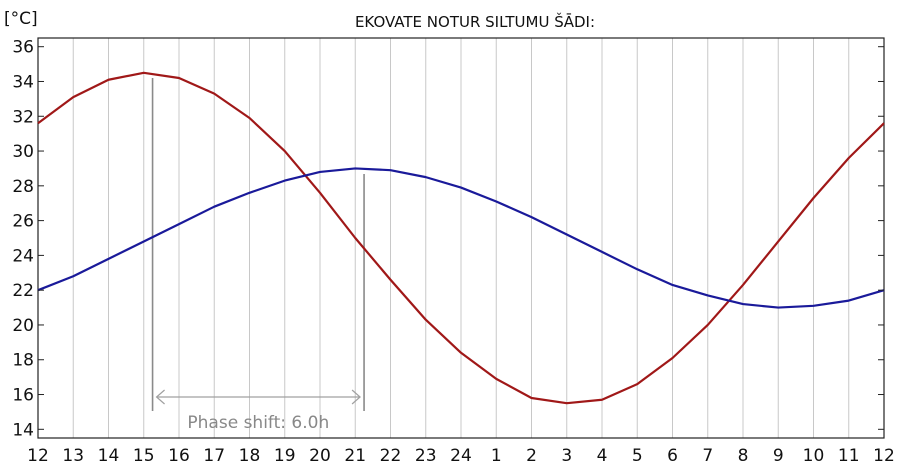  What do you see at coordinates (179, 456) in the screenshot?
I see `x-tick-label: 16` at bounding box center [179, 456].